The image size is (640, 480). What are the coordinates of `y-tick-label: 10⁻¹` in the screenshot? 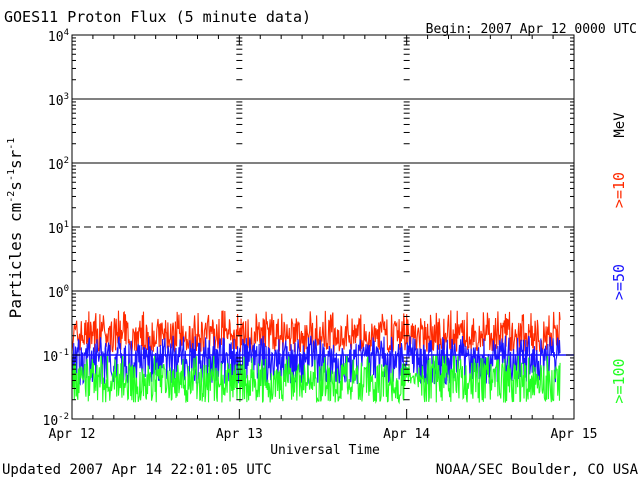 It's located at (56, 356).